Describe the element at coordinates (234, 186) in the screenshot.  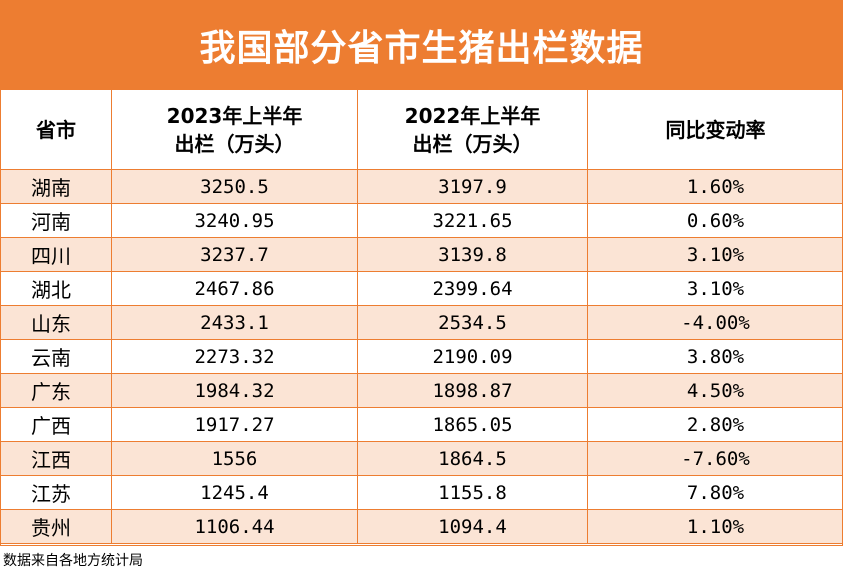
I see `cell-2023-output: 3250.5` at that location.